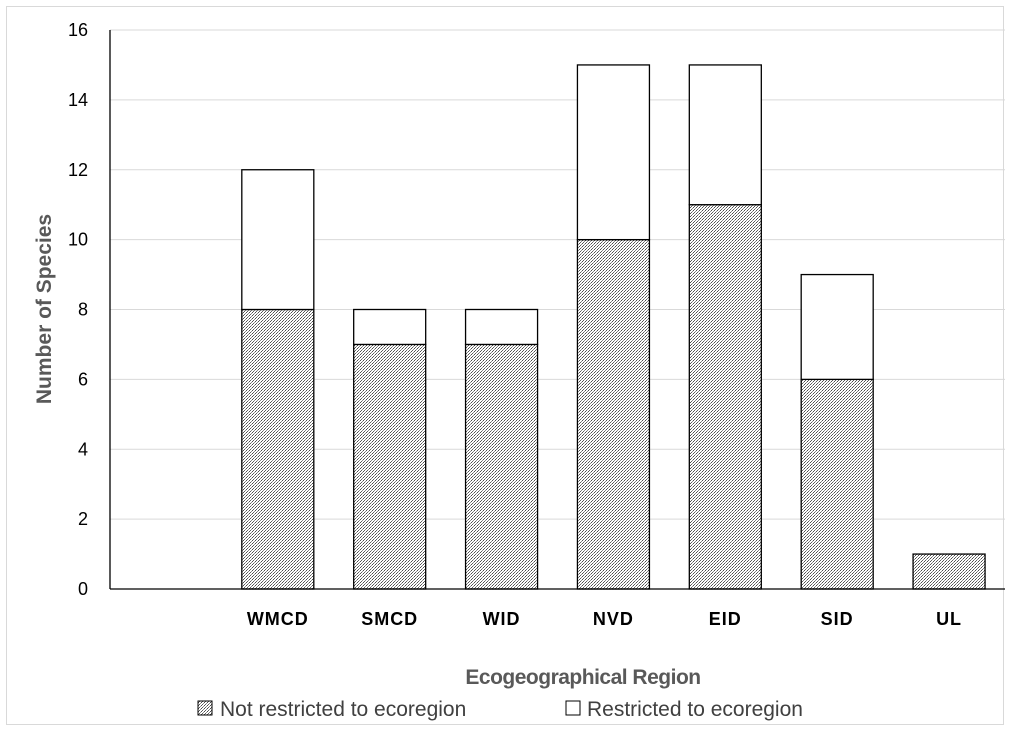 Image resolution: width=1010 pixels, height=731 pixels. Describe the element at coordinates (613, 152) in the screenshot. I see `bar-restricted-nvd` at that location.